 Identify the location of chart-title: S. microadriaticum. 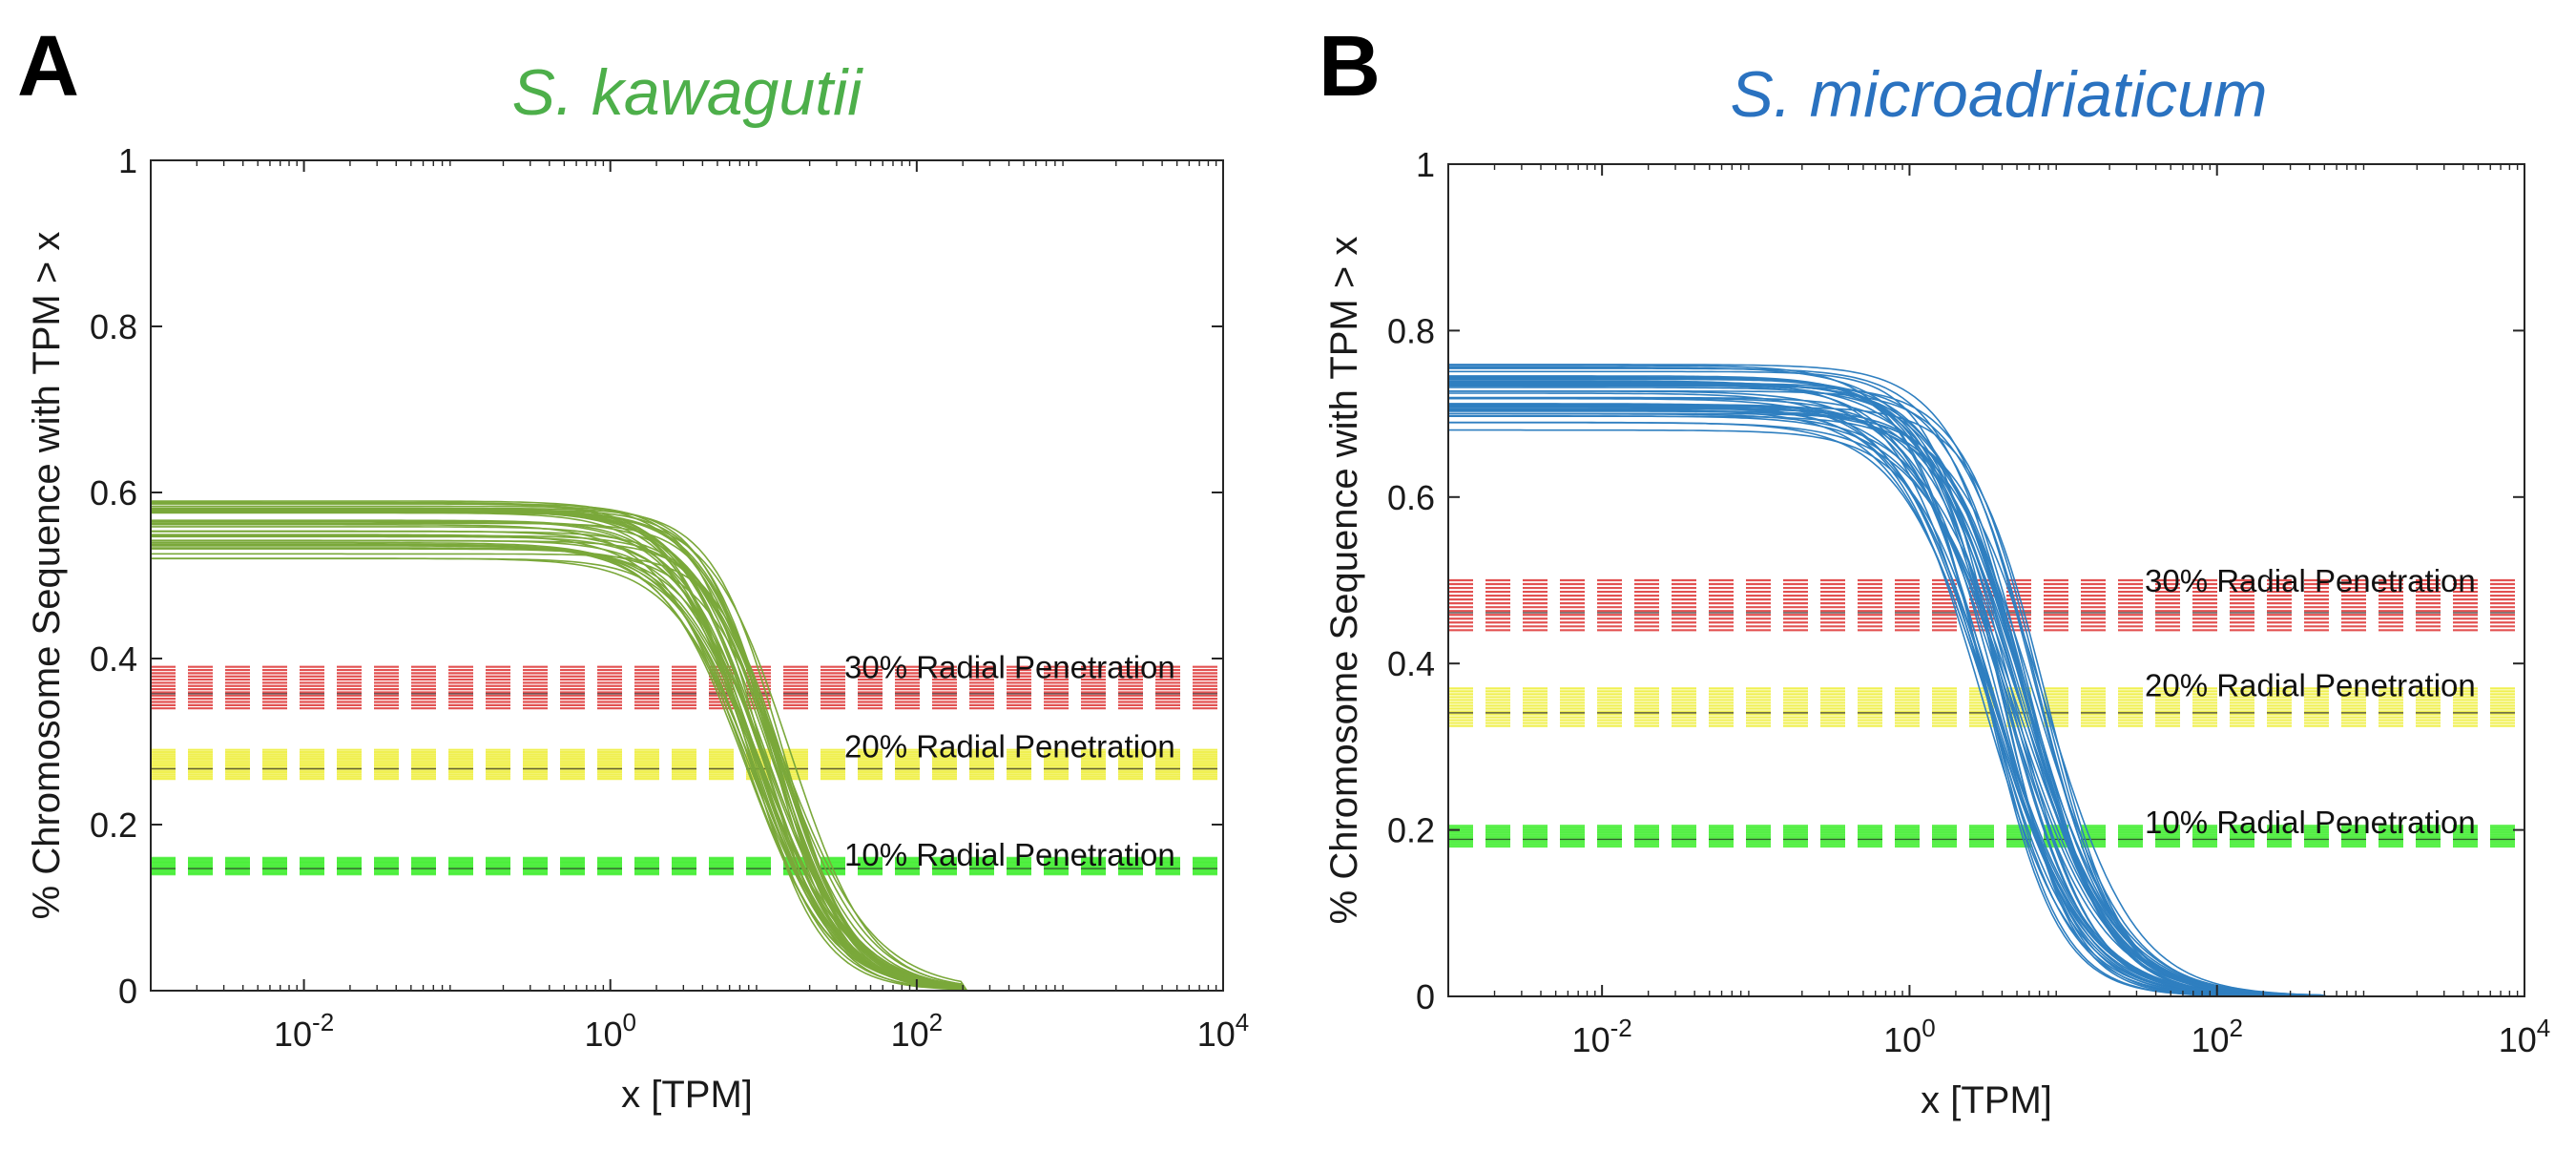
(1998, 94).